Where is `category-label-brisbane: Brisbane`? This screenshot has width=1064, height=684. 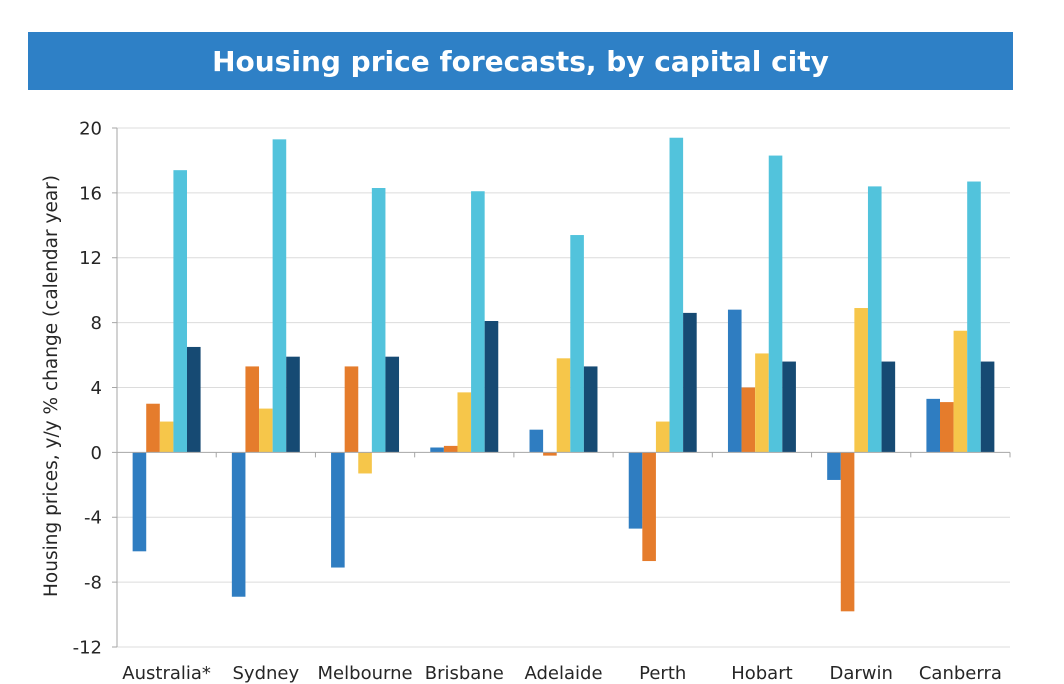 category-label-brisbane: Brisbane is located at coordinates (464, 673).